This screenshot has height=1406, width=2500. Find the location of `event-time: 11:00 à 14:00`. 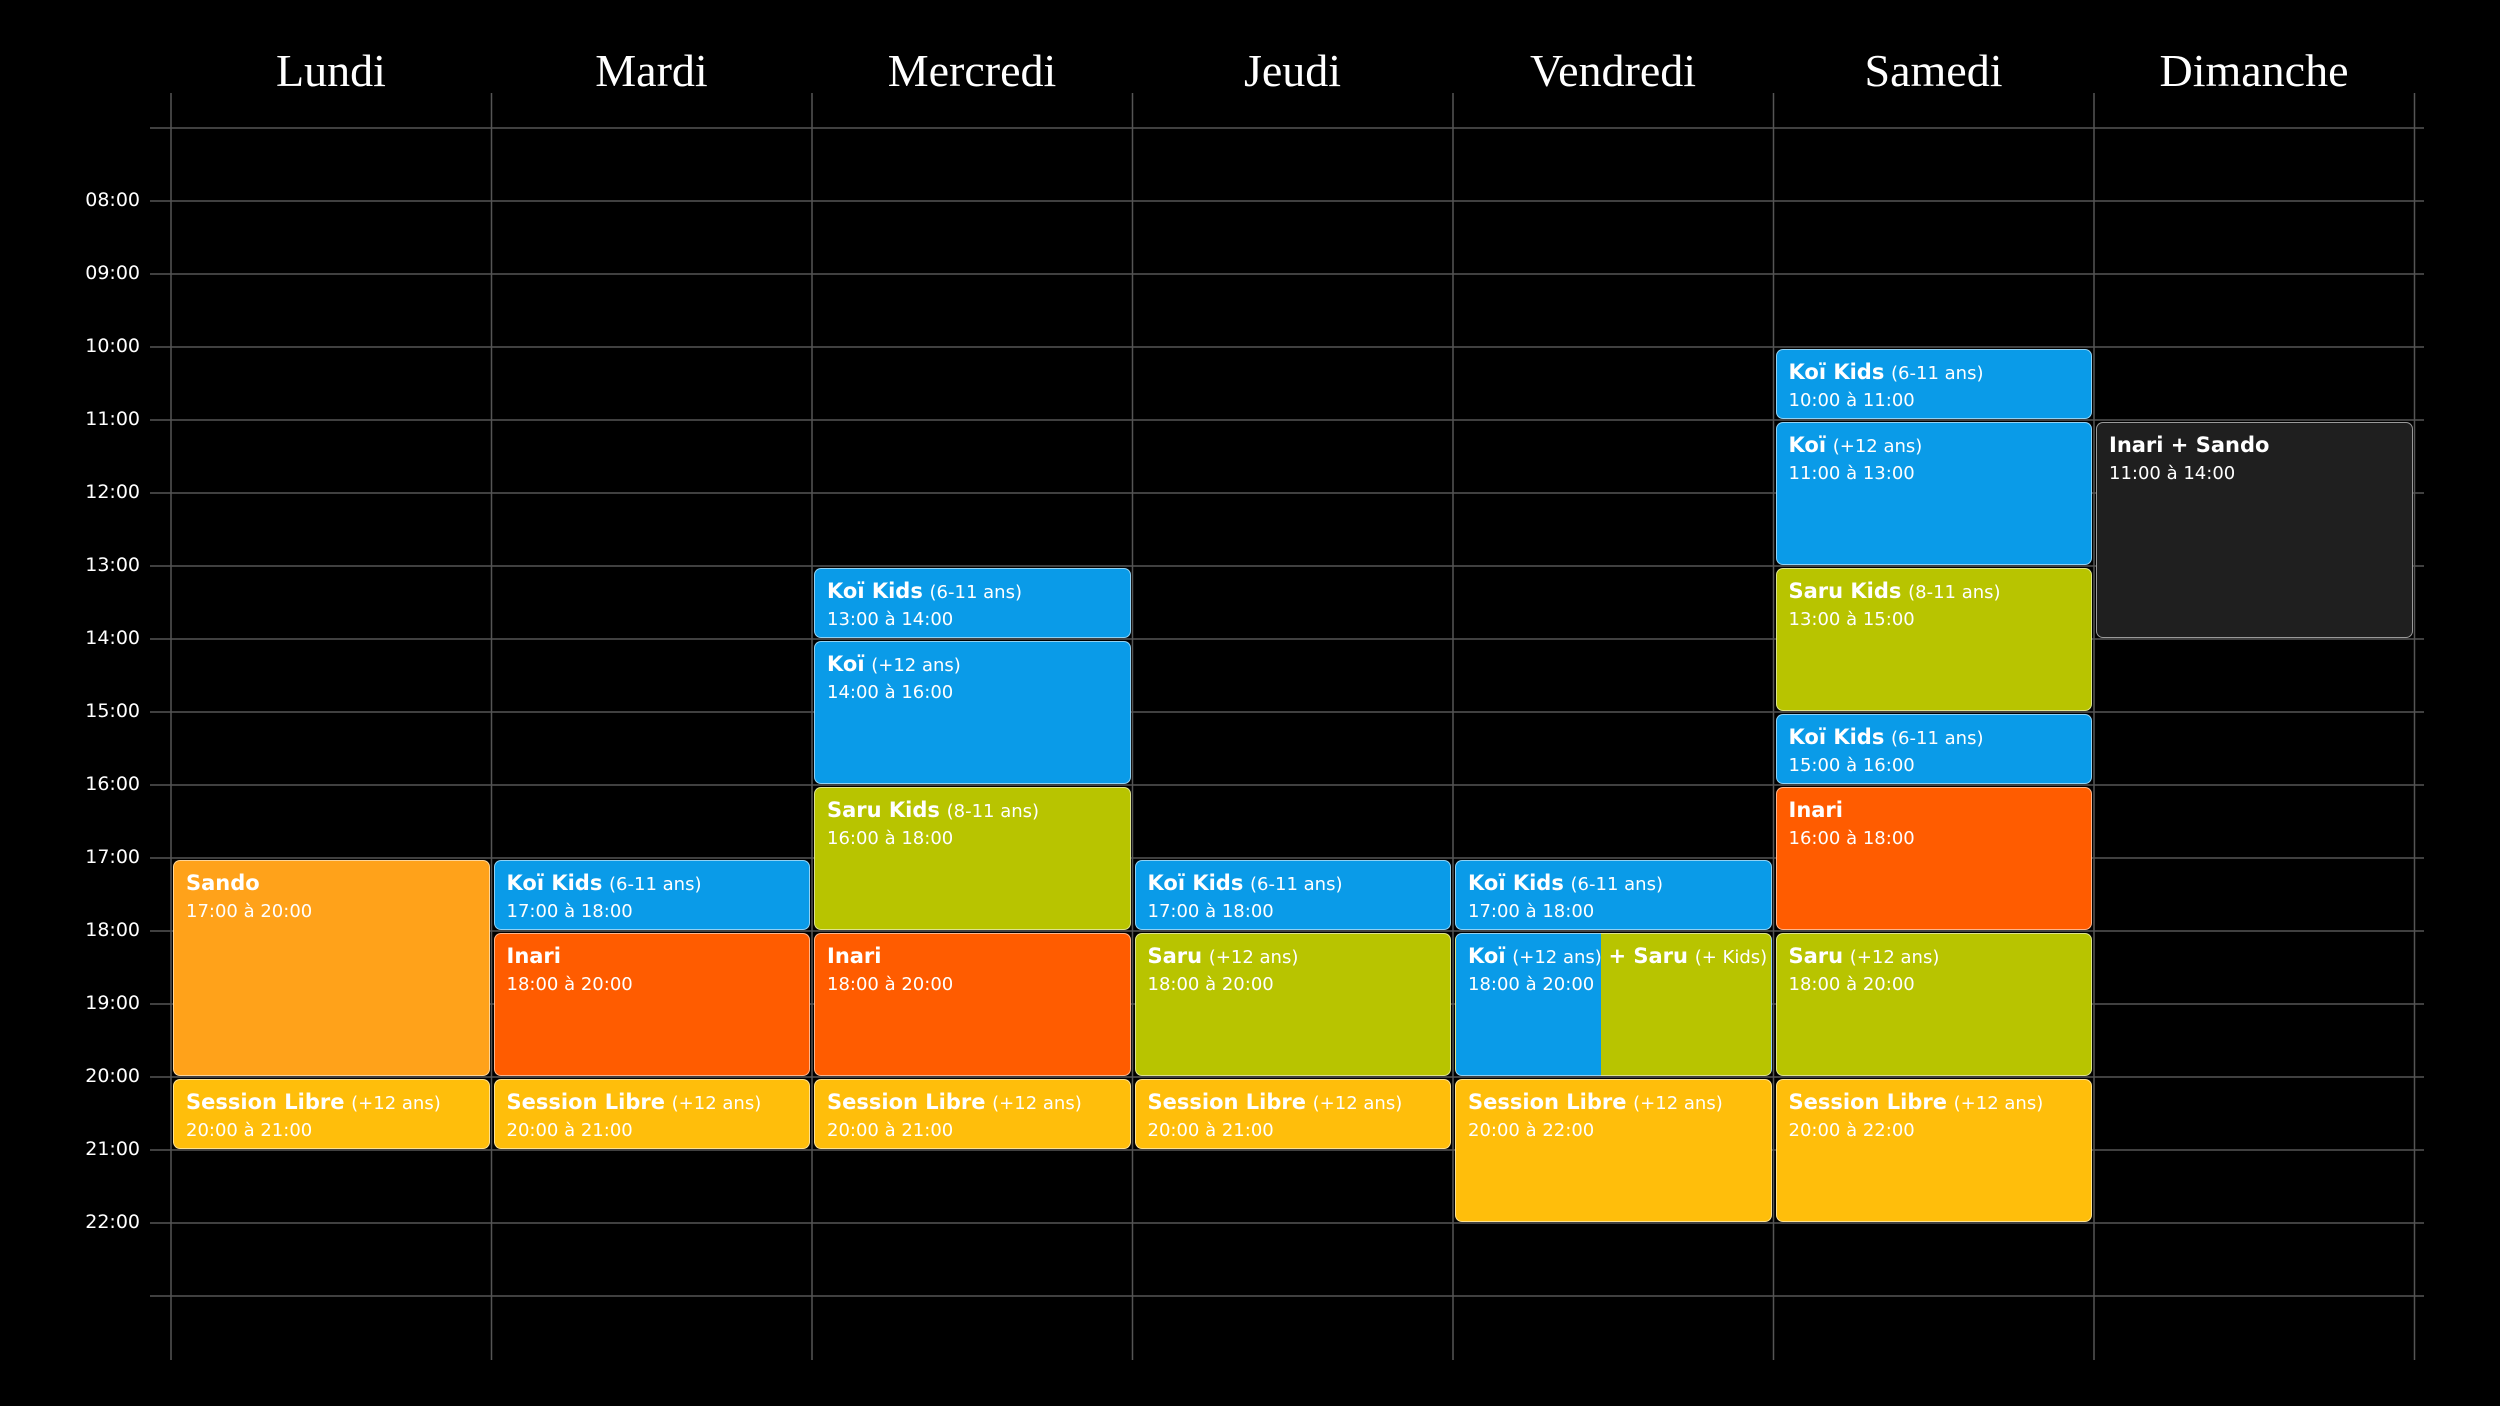

event-time: 11:00 à 14:00 is located at coordinates (2172, 473).